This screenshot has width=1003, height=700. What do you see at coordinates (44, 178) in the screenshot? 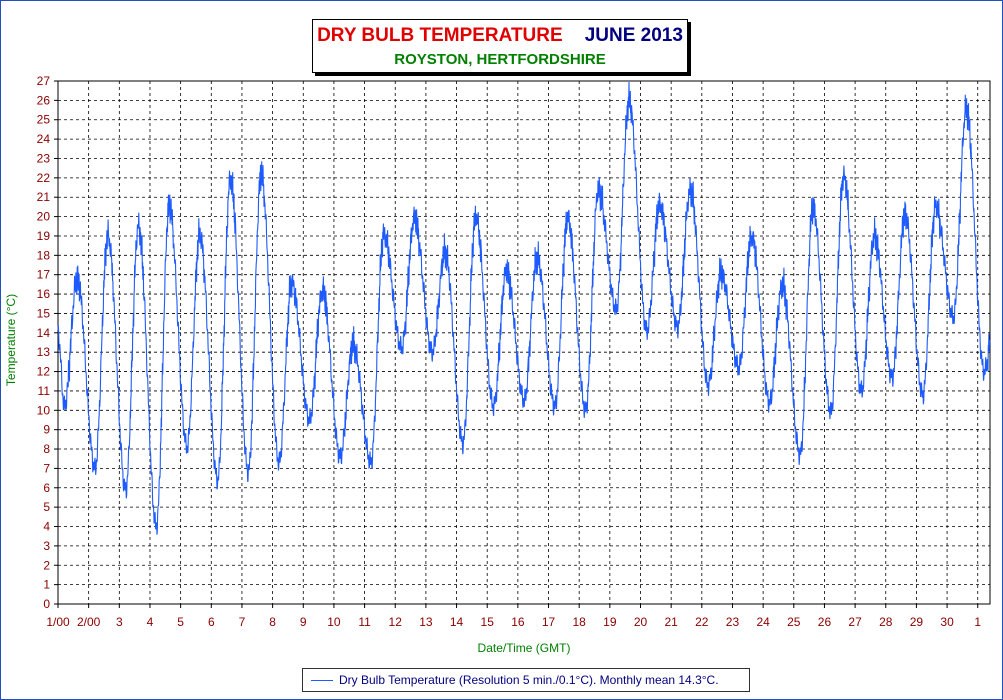
I see `y-tick-label: 22` at bounding box center [44, 178].